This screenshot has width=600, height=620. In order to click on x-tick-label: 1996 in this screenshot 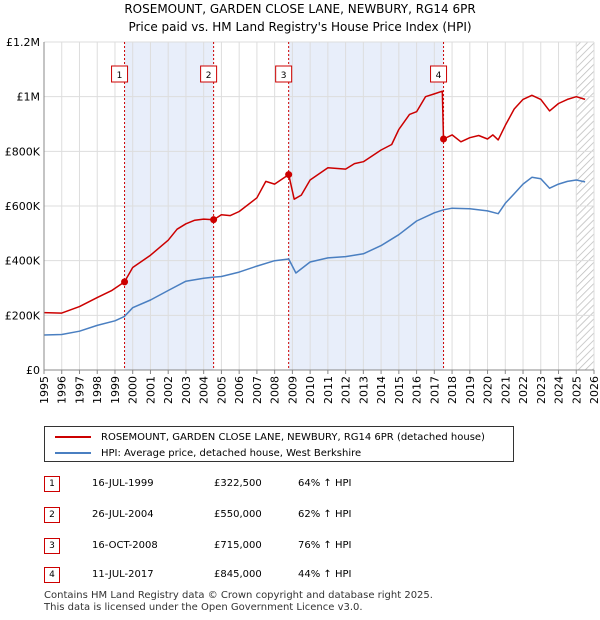, I will do `click(62, 390)`.